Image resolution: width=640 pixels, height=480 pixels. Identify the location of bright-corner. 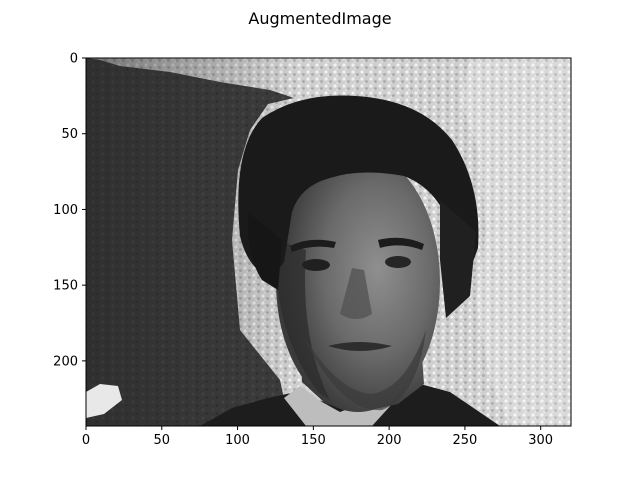
(104, 401).